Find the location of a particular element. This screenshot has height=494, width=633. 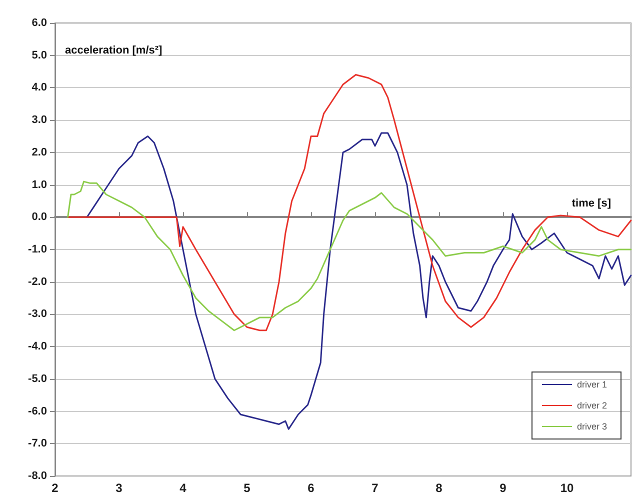

y-tick-label: 4.0 is located at coordinates (39, 88).